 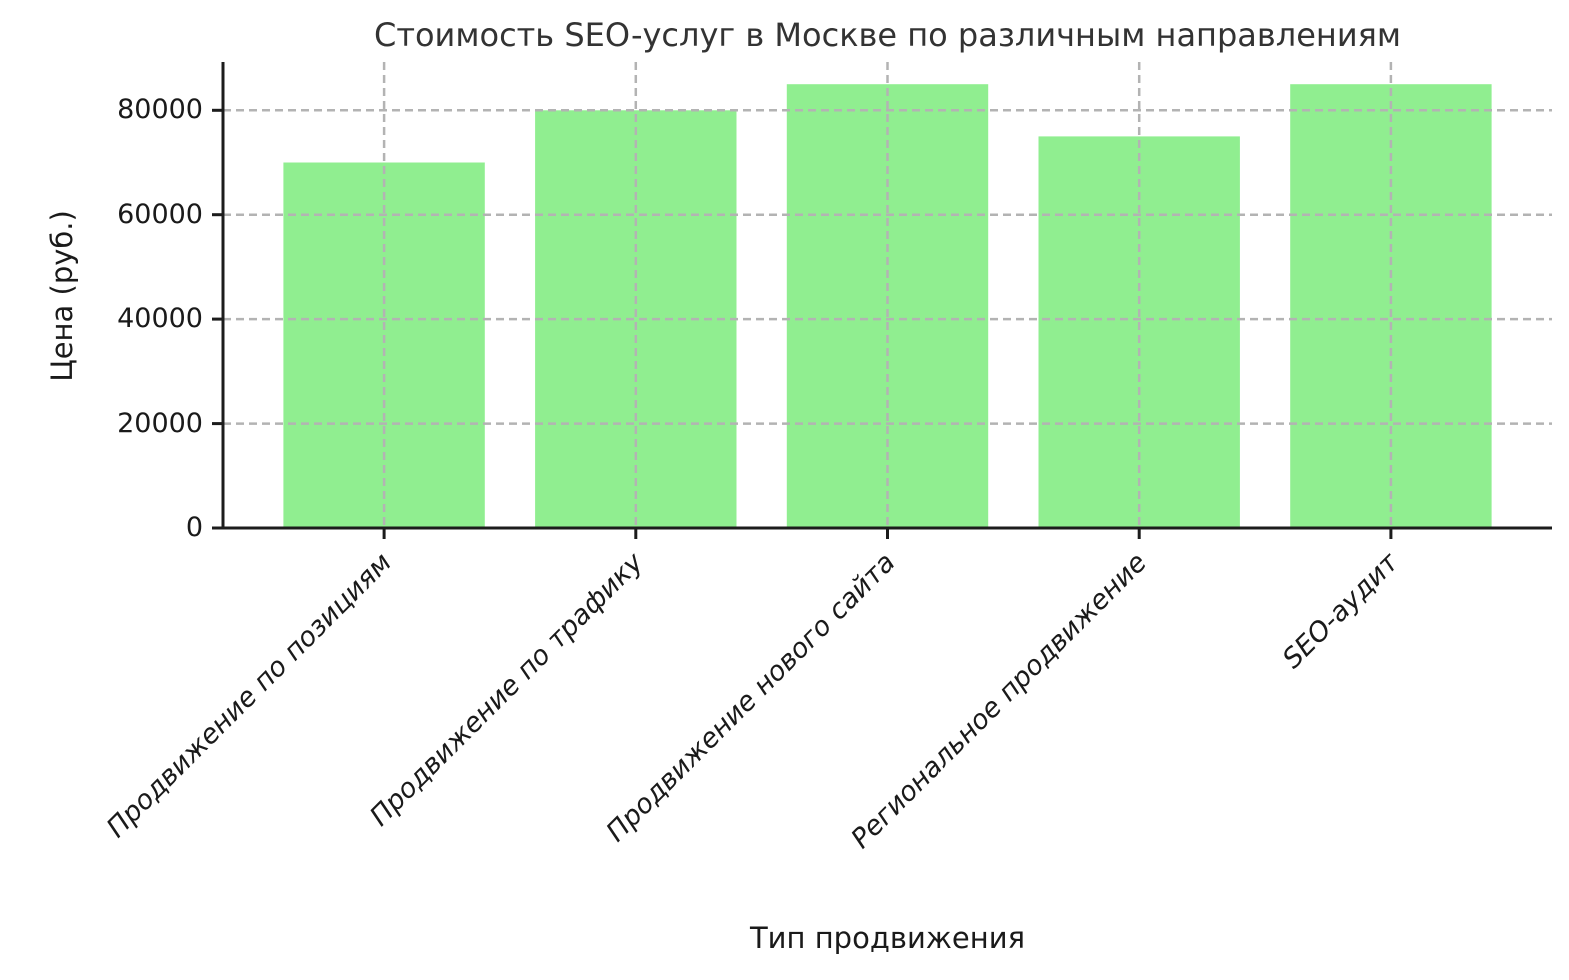 What do you see at coordinates (887, 938) in the screenshot?
I see `x-axis-label: Тип продвижения` at bounding box center [887, 938].